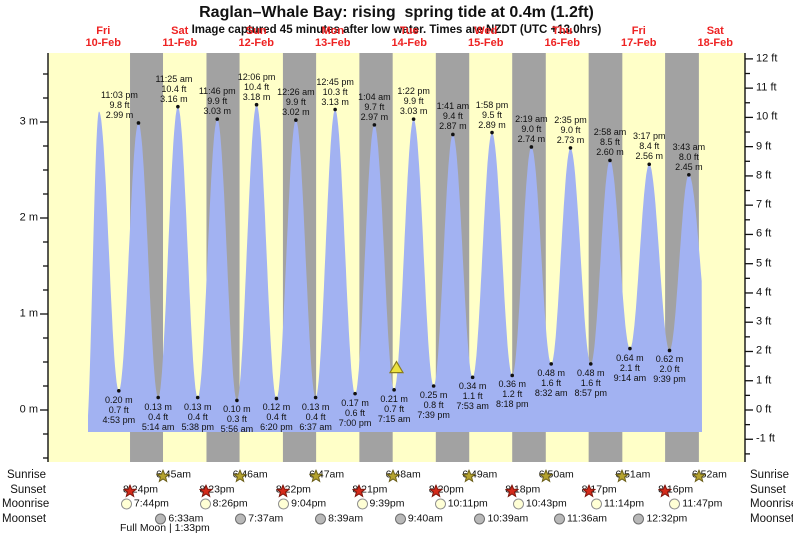  I want to click on sun-moon-event: 8:24pm, so click(141, 490).